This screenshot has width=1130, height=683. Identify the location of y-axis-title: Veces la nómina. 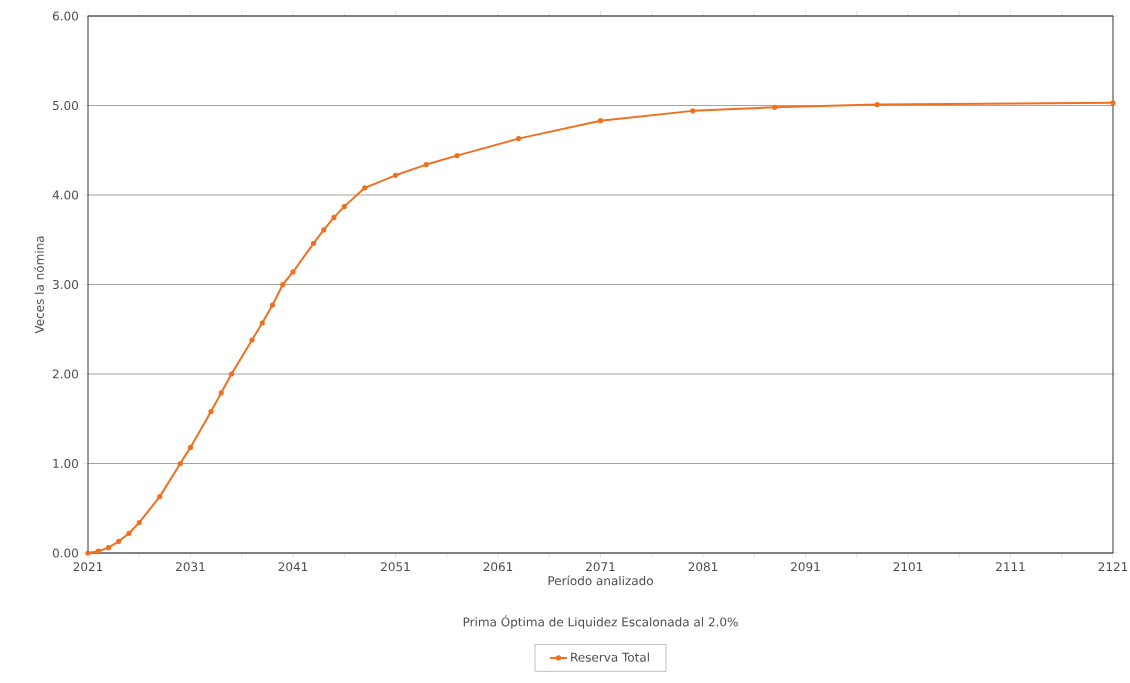
(39, 285).